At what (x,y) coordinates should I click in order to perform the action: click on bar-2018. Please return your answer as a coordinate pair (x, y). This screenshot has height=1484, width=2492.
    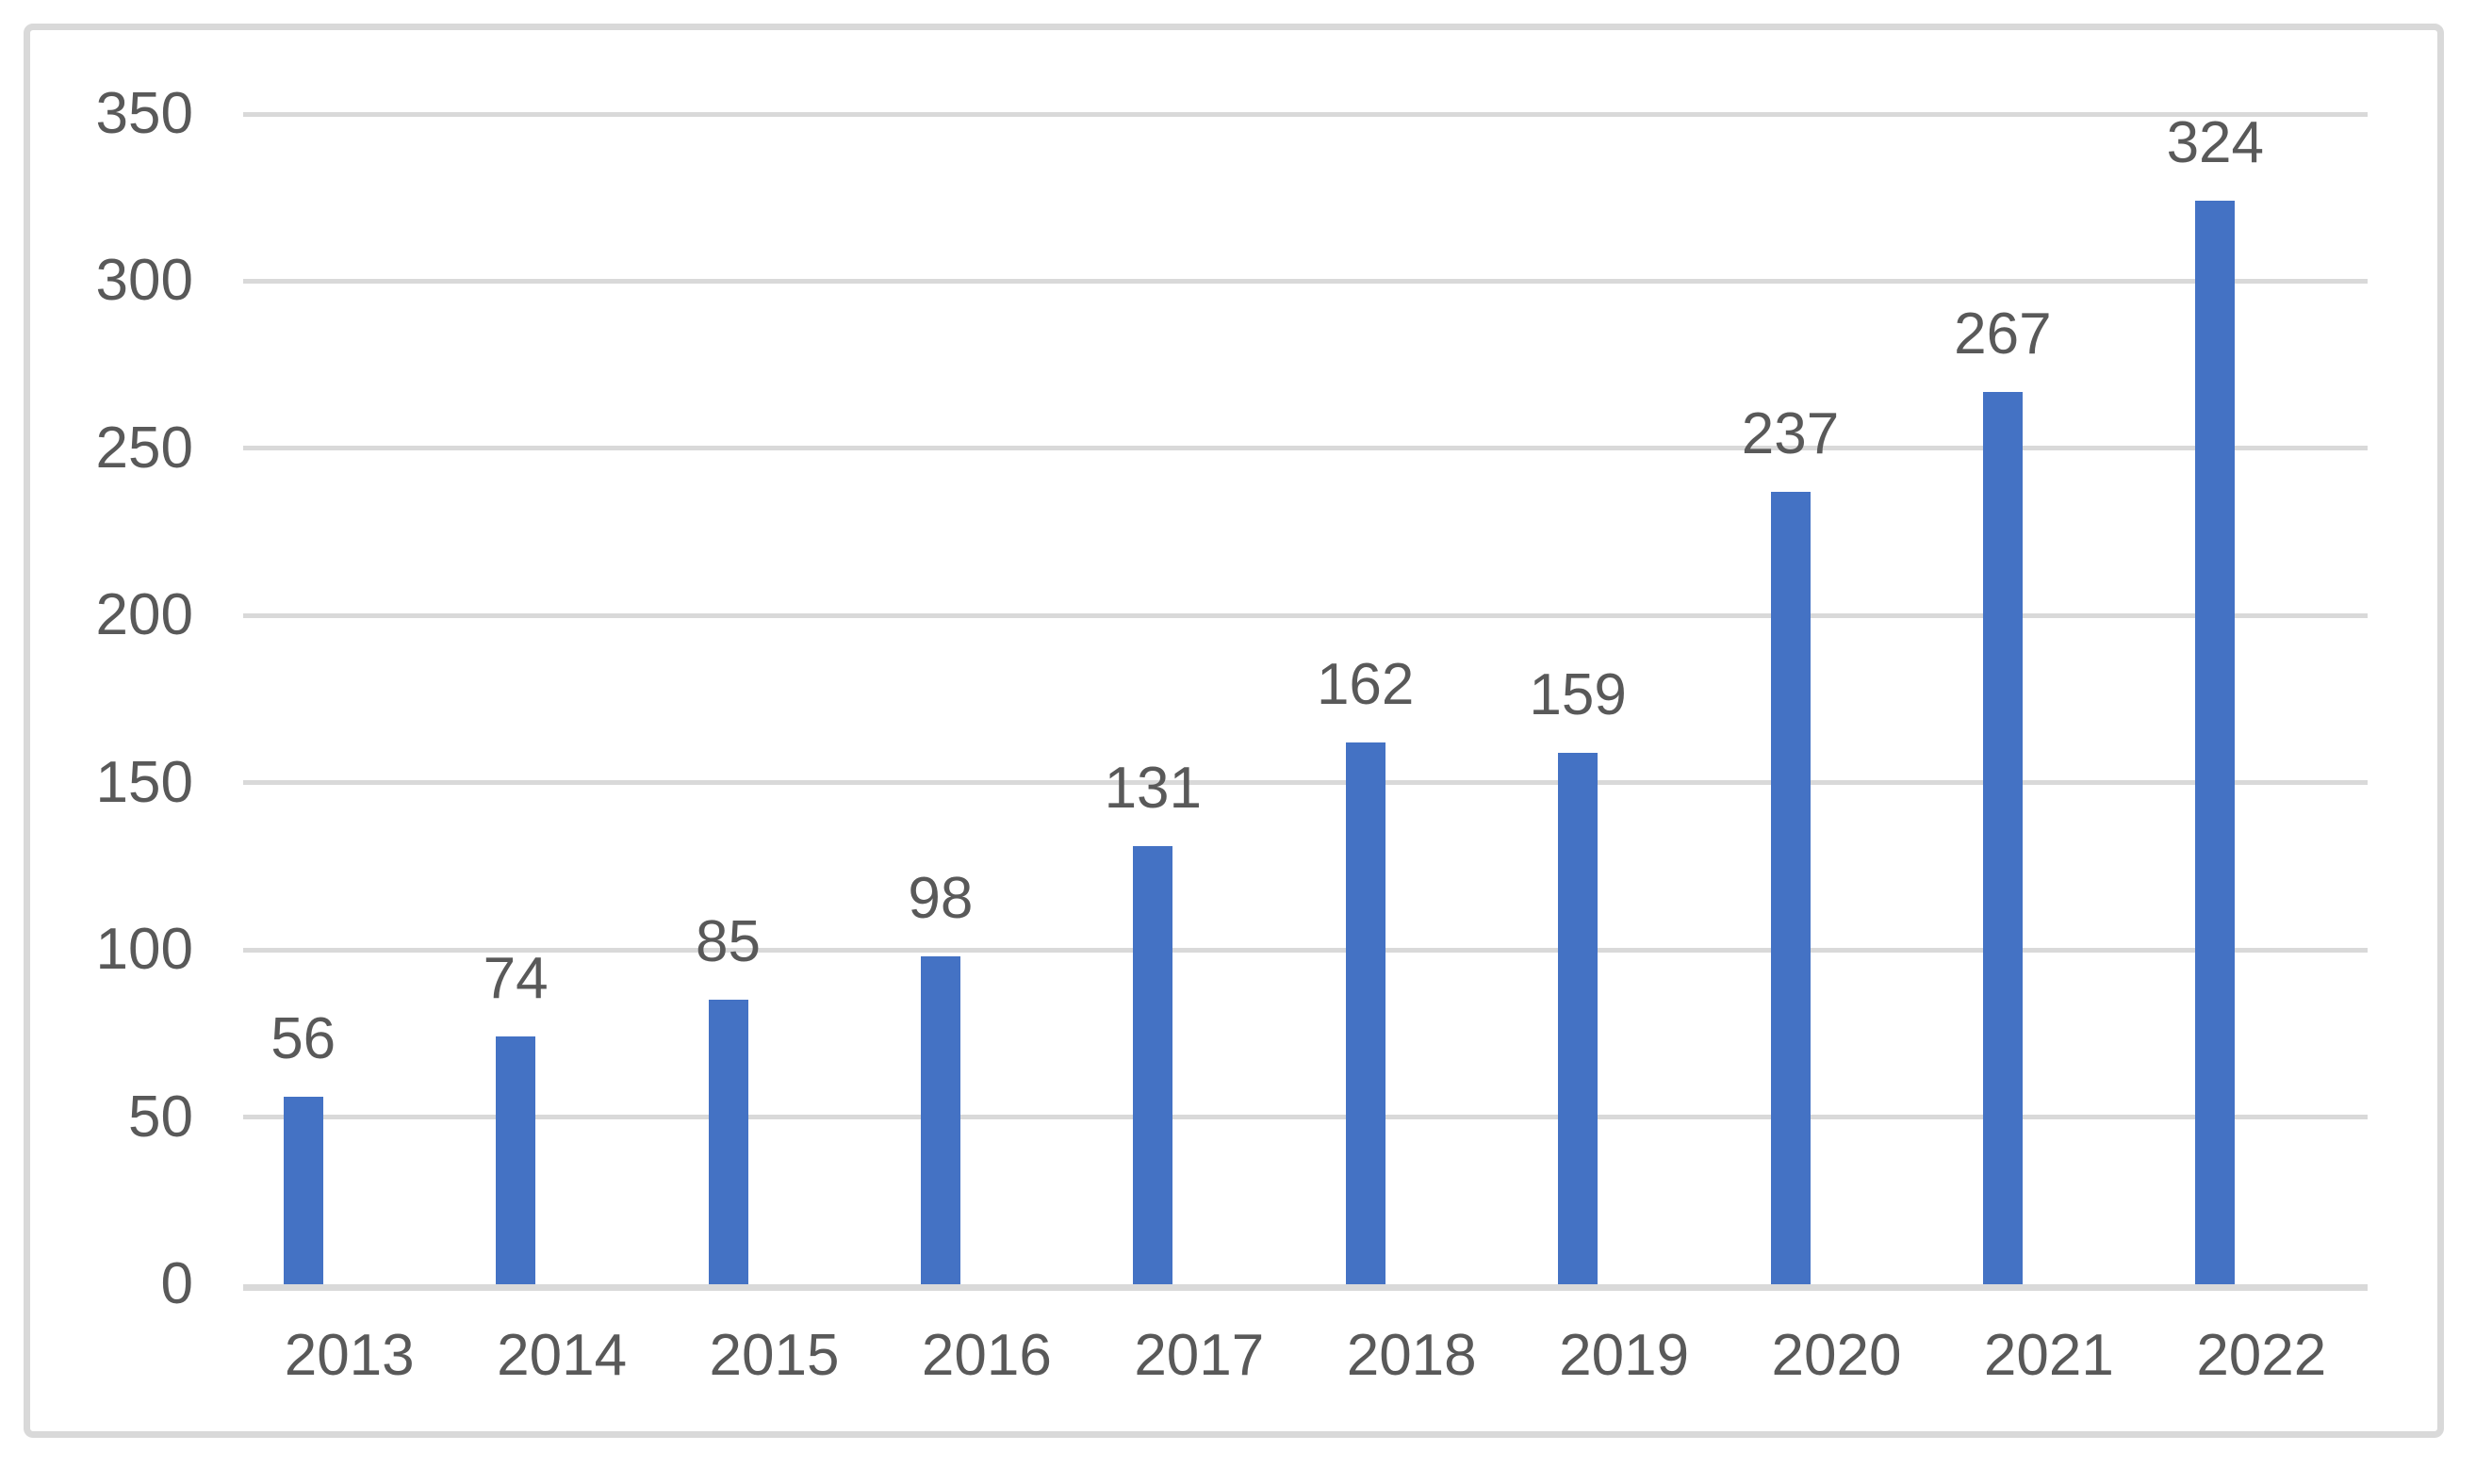
    Looking at the image, I should click on (1365, 1013).